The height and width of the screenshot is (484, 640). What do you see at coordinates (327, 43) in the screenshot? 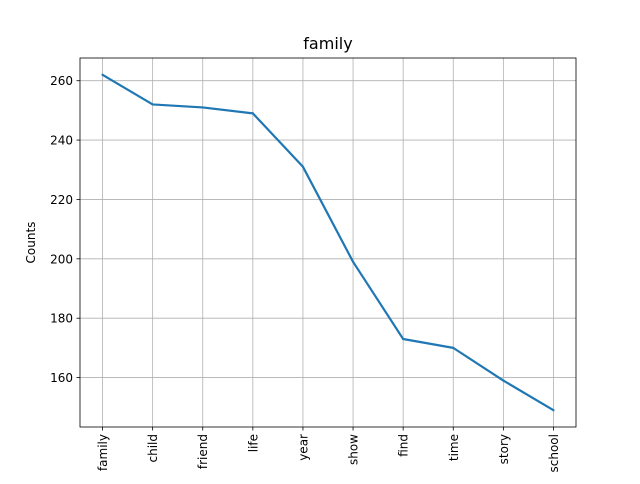
I see `chart-title: family` at bounding box center [327, 43].